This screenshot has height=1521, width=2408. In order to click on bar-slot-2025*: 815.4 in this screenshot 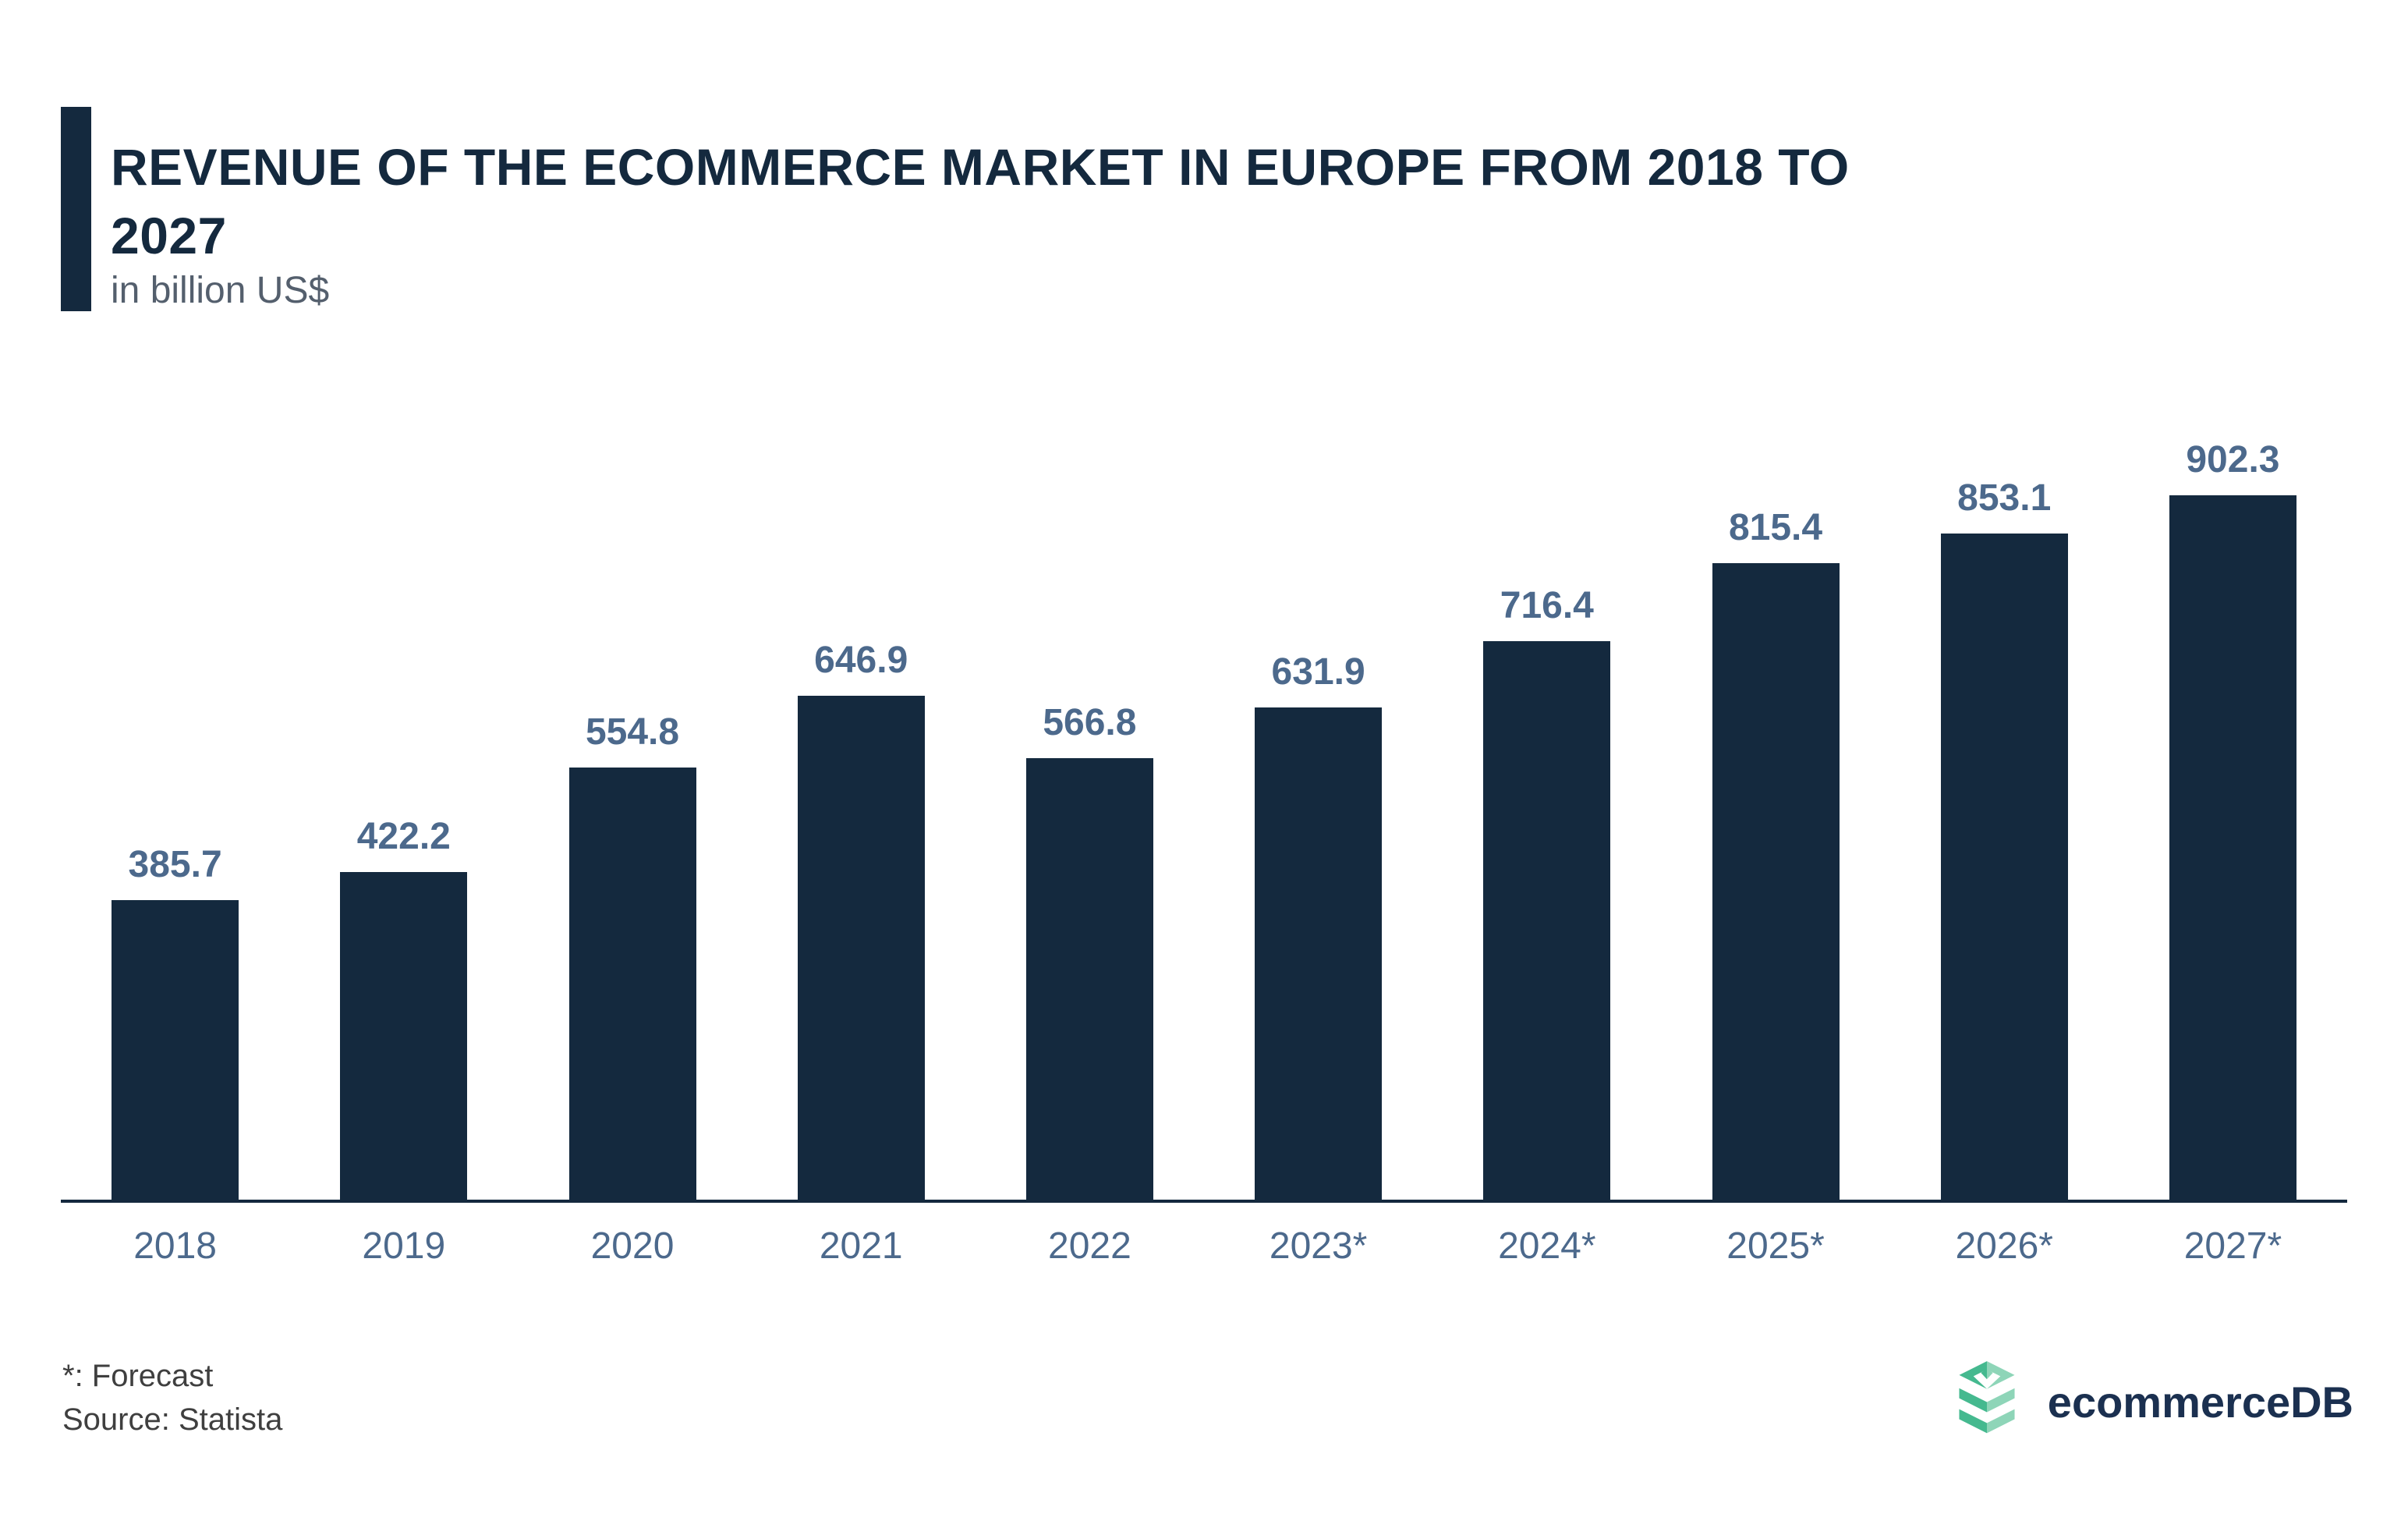, I will do `click(1775, 855)`.